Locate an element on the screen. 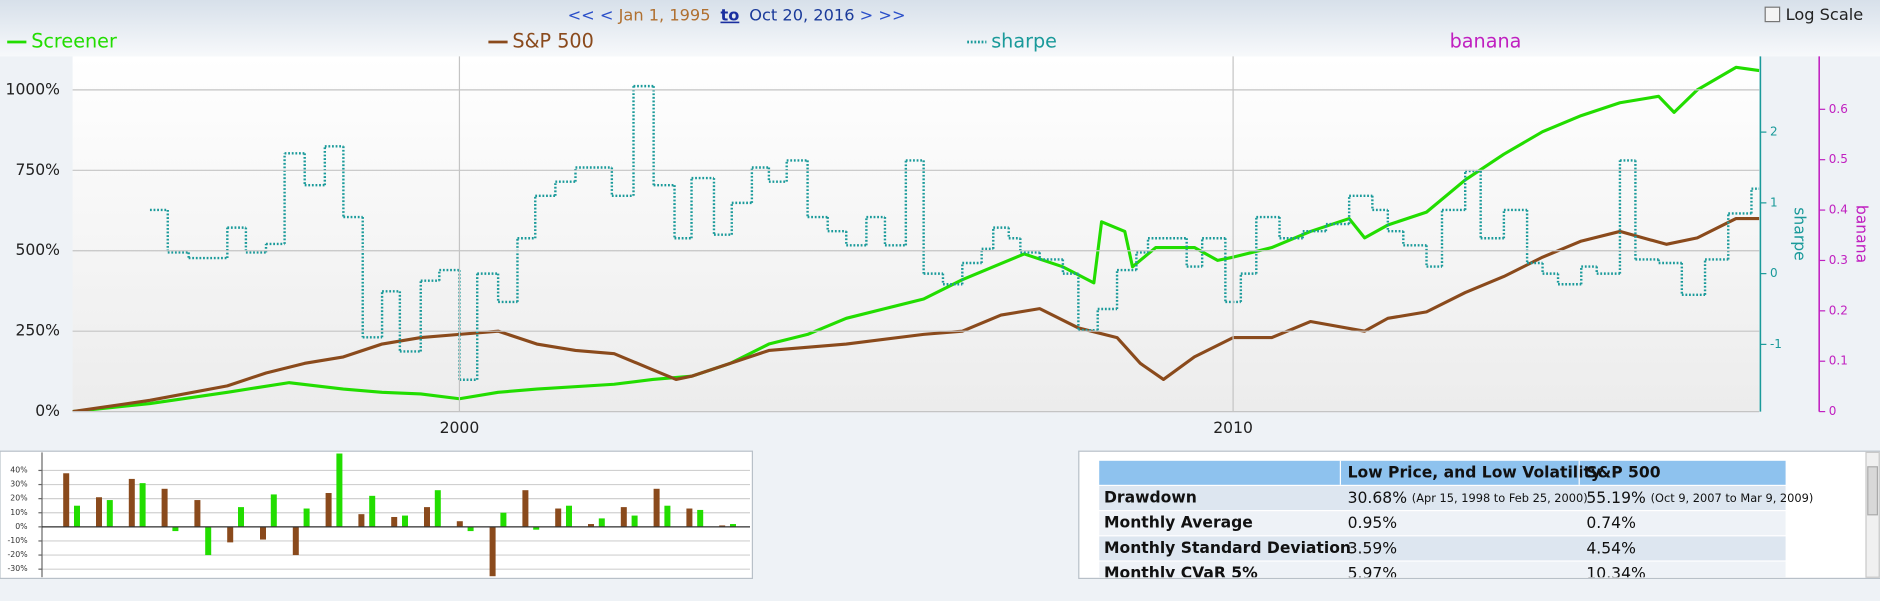 This screenshot has height=601, width=1880. cell: 0.74% is located at coordinates (1611, 523).